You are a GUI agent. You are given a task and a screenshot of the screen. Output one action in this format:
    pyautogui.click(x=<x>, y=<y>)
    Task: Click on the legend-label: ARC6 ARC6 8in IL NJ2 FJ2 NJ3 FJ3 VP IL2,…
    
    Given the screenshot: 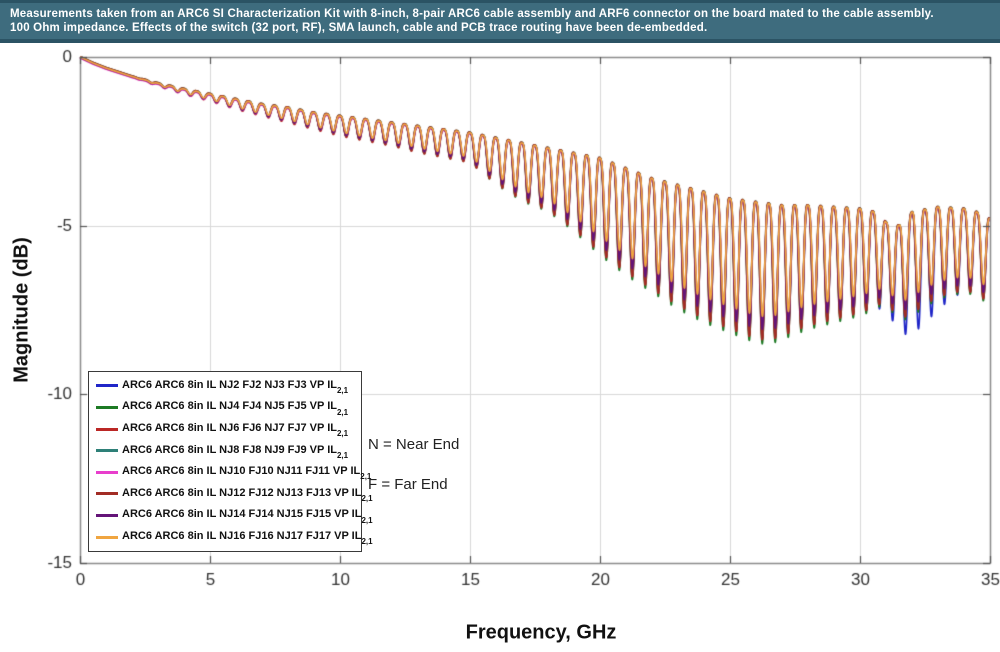 What is the action you would take?
    pyautogui.click(x=235, y=386)
    